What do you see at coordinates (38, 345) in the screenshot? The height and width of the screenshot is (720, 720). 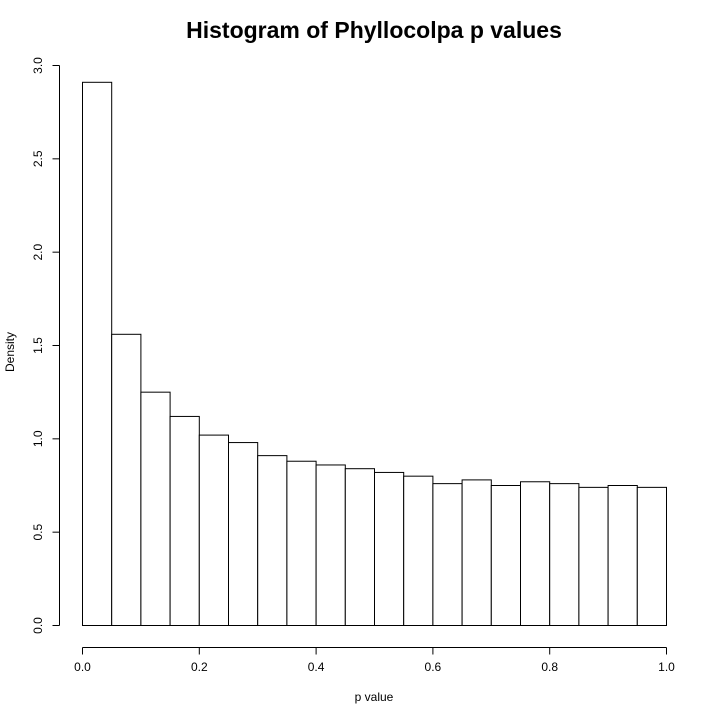 I see `y-tick-label: 1.5` at bounding box center [38, 345].